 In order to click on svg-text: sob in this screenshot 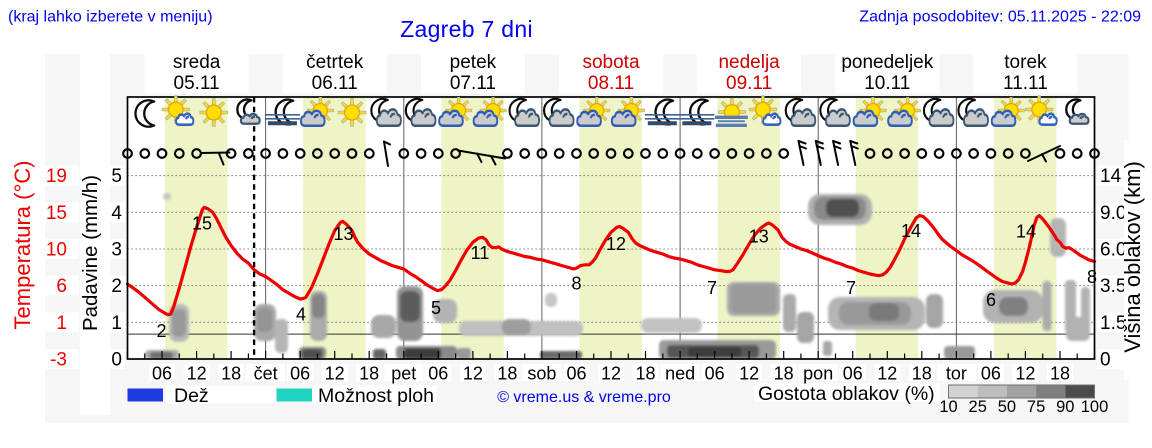, I will do `click(541, 374)`.